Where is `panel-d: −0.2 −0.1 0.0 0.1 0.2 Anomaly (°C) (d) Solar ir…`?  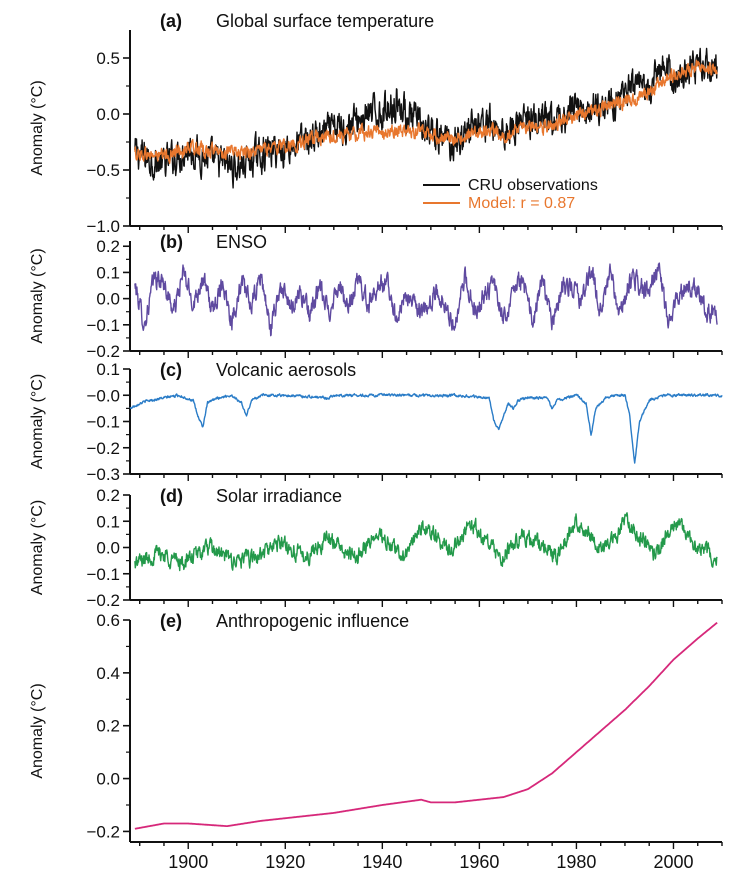
panel-d: −0.2 −0.1 0.0 0.1 0.2 Anomaly (°C) (d) Solar ir… is located at coordinates (376, 548).